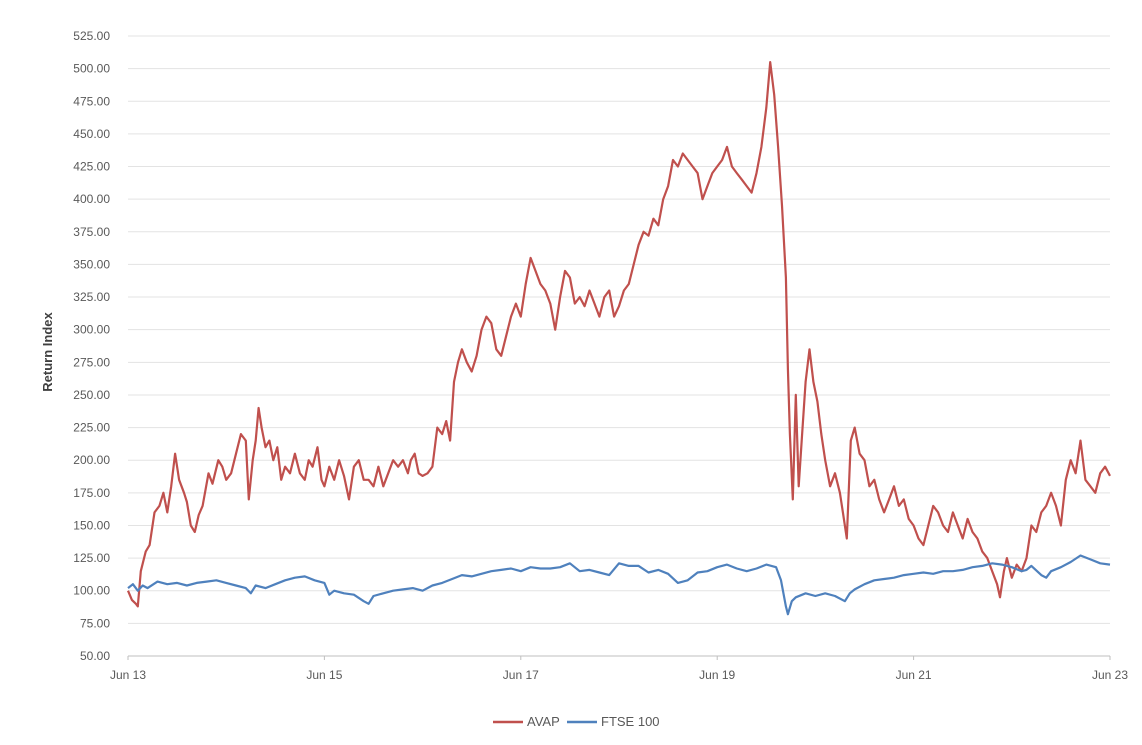 This screenshot has width=1142, height=745. I want to click on y-tick-label: 300.00, so click(91, 330).